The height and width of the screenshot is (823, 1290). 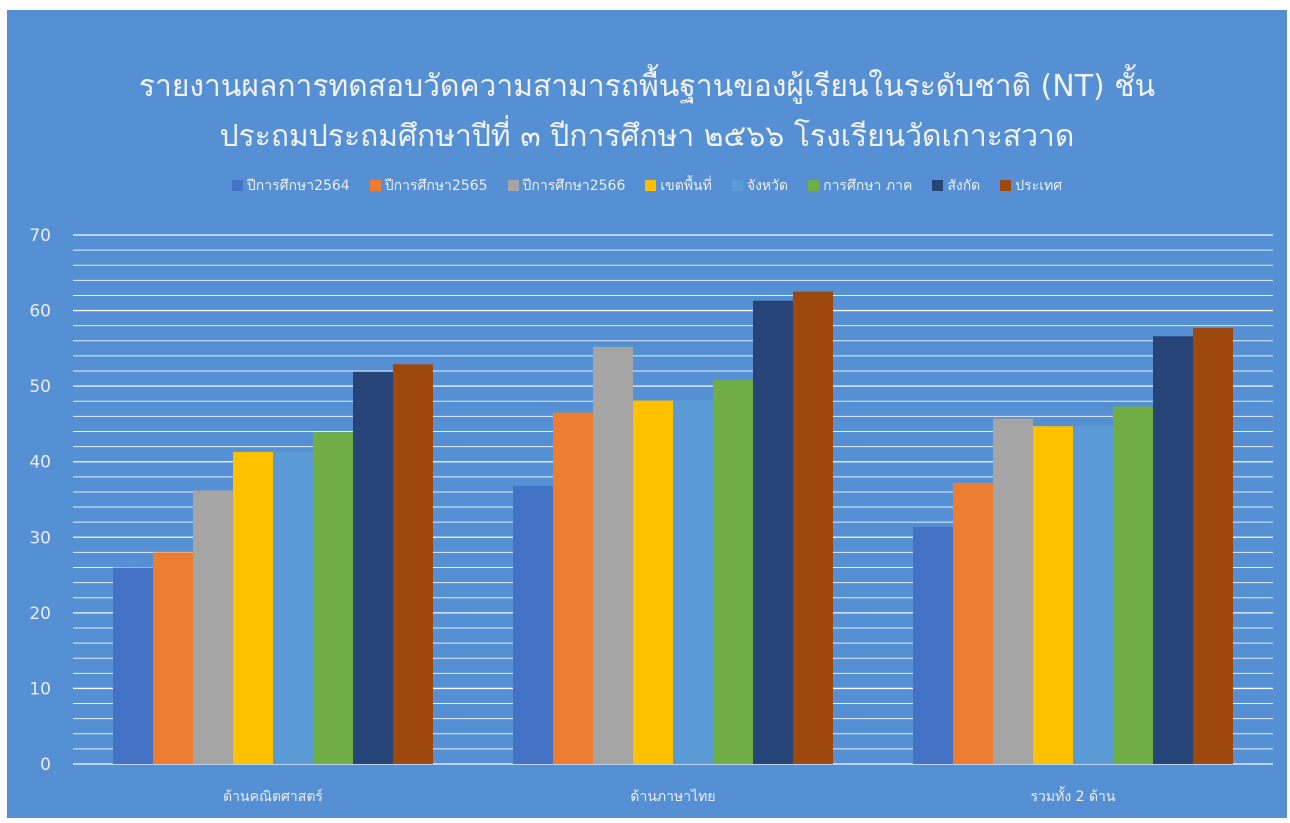 I want to click on y-tick-label: 40, so click(x=40, y=463).